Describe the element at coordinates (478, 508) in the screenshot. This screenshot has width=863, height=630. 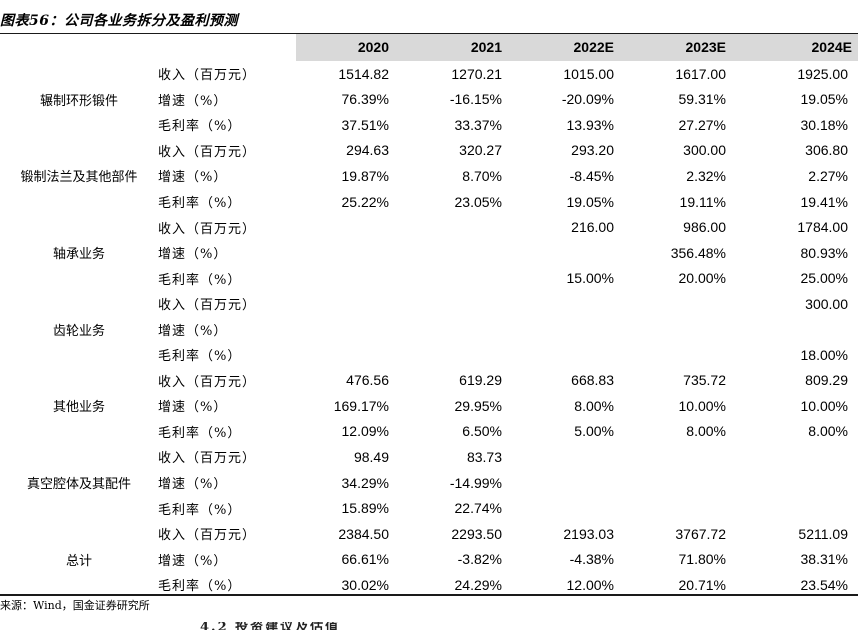
I see `value-cell: 22.74%` at that location.